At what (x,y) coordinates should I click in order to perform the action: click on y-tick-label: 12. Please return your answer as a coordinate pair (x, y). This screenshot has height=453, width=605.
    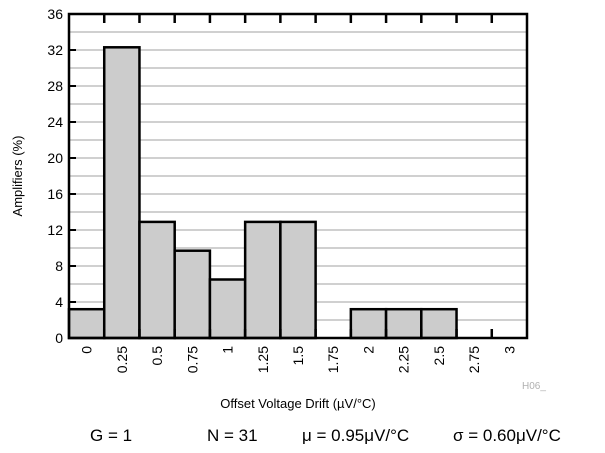
    Looking at the image, I should click on (55, 230).